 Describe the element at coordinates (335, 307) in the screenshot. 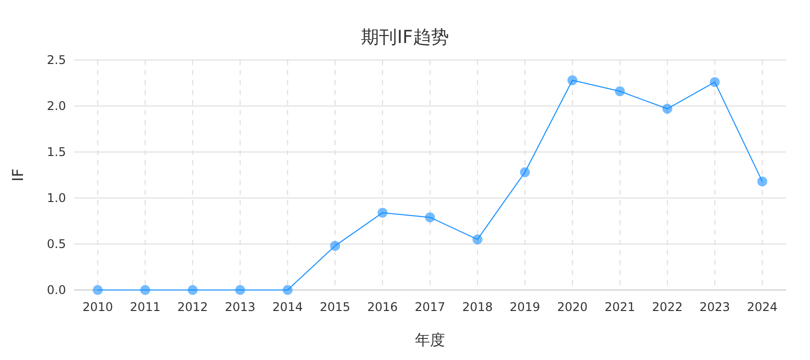

I see `x-tick-label: 2015` at that location.